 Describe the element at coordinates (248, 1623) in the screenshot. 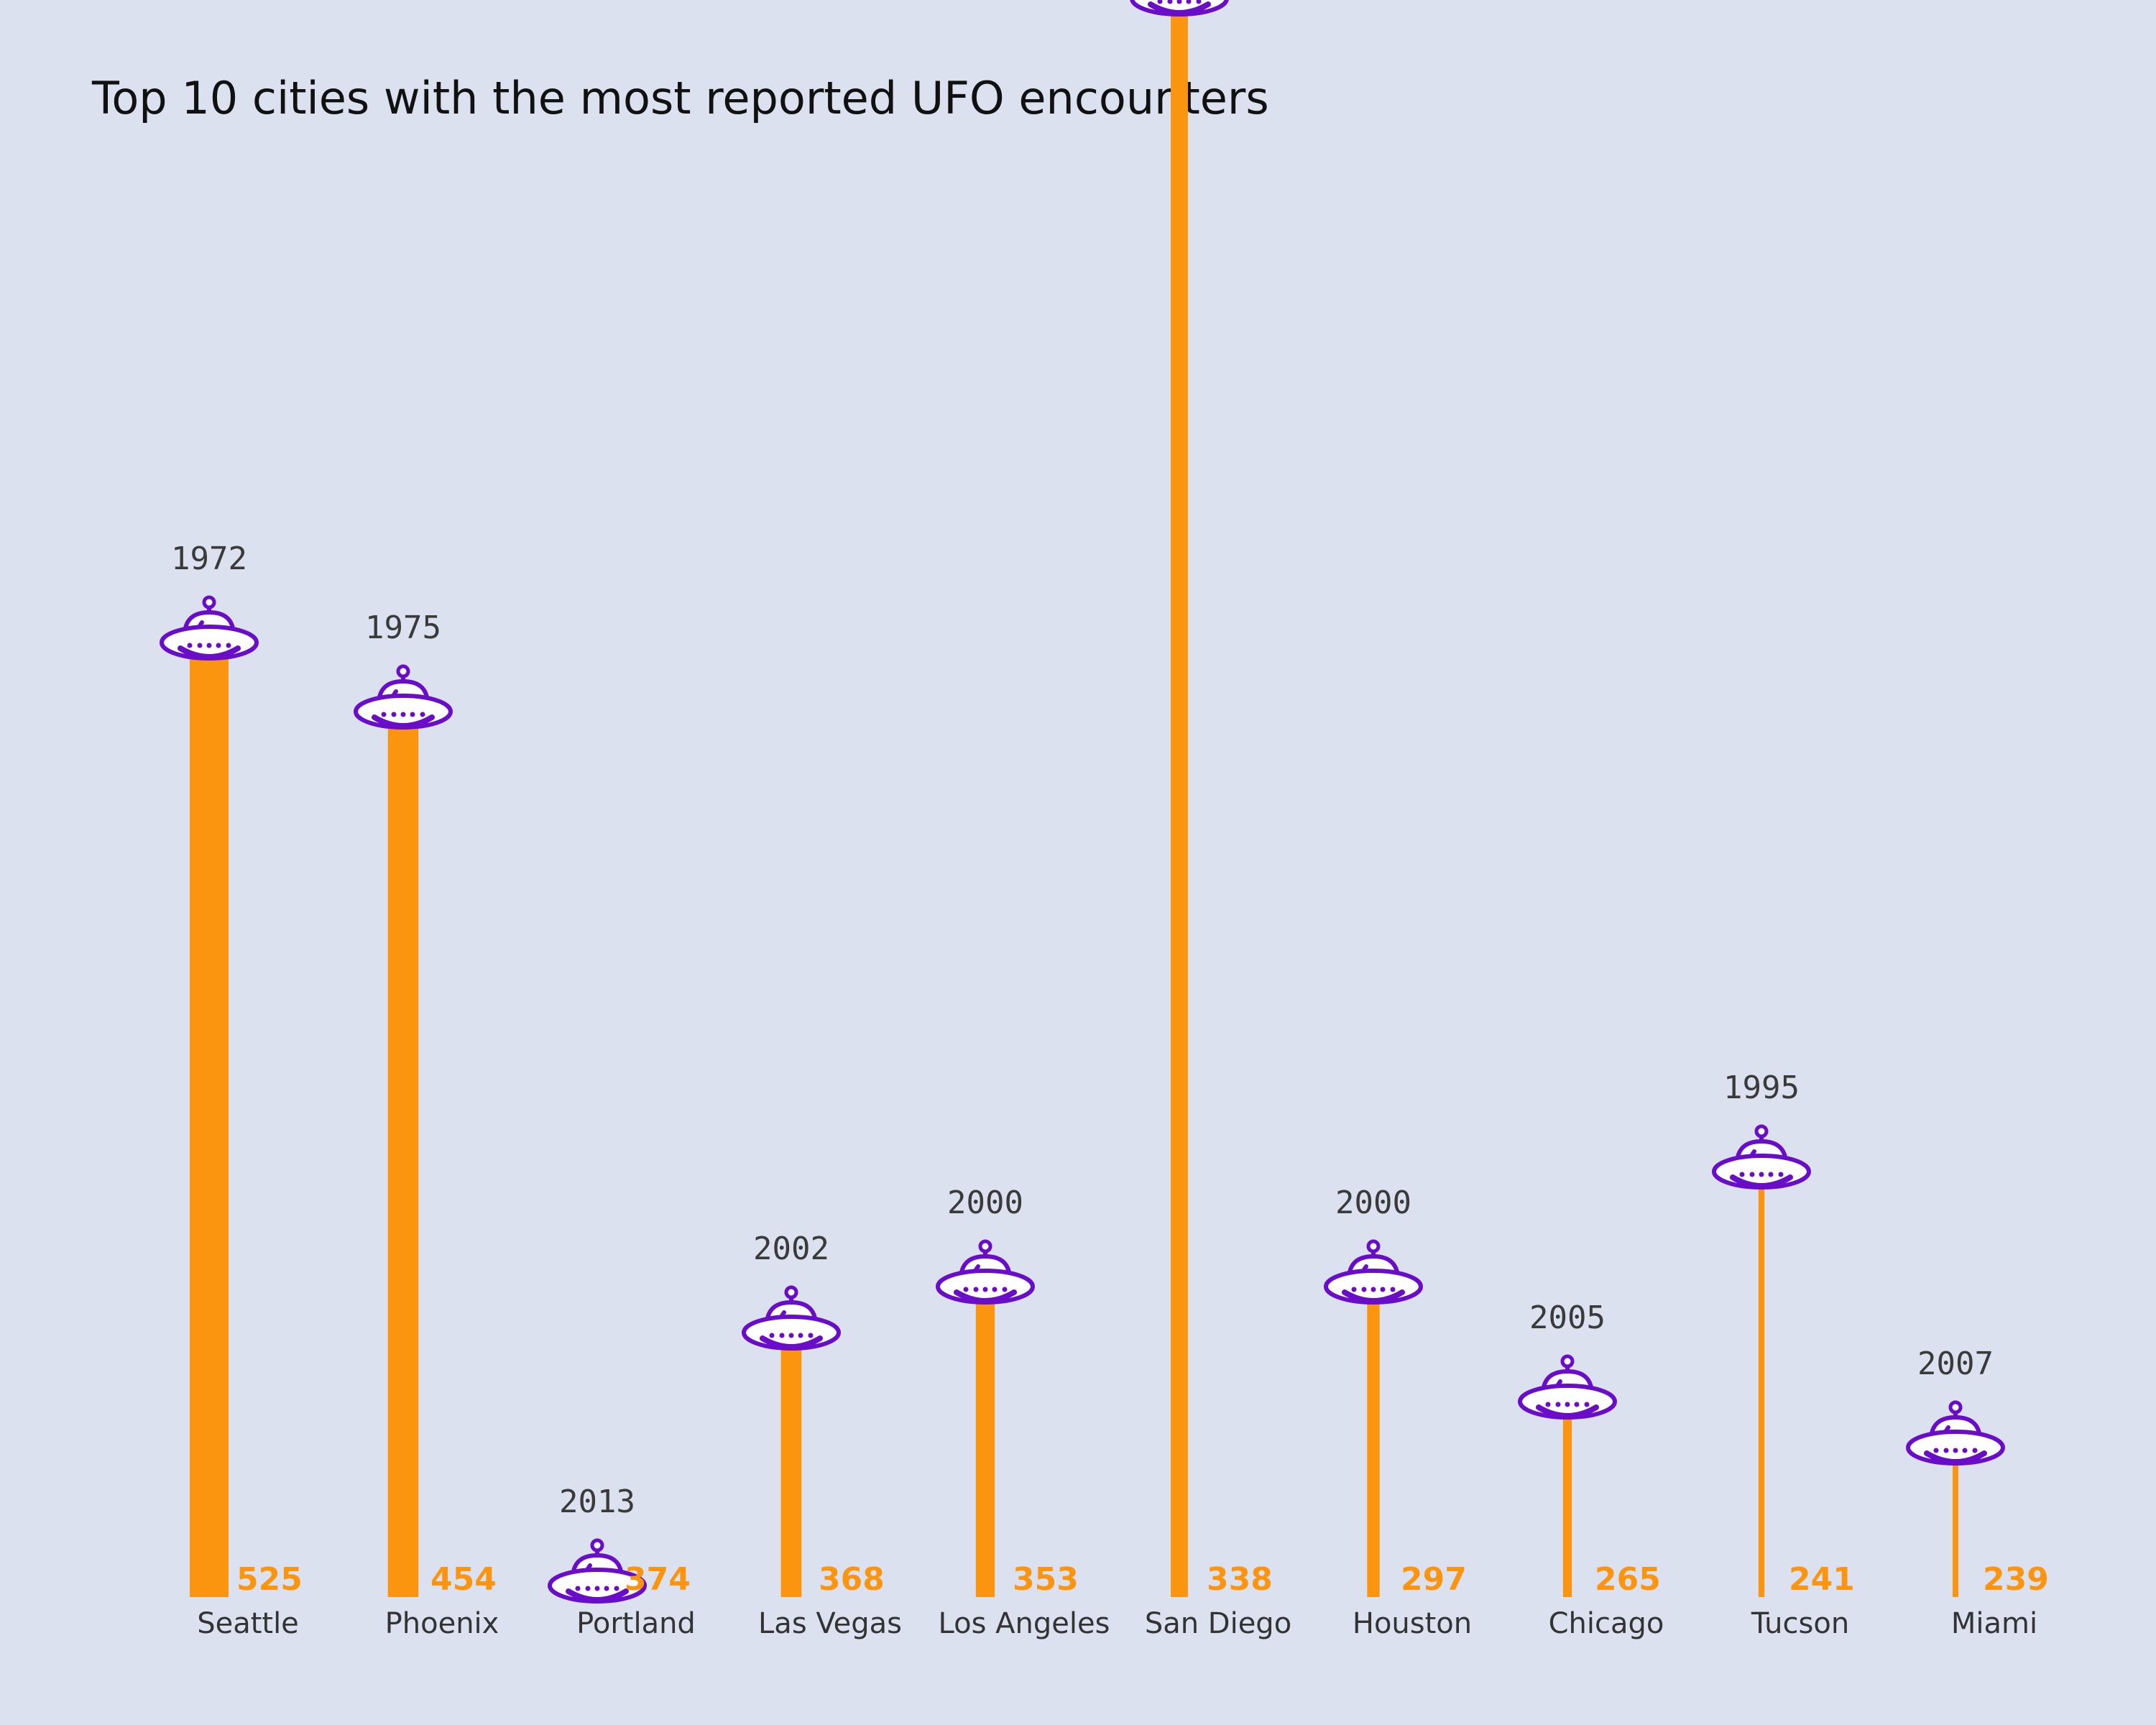

I see `category-label: Seattle` at that location.